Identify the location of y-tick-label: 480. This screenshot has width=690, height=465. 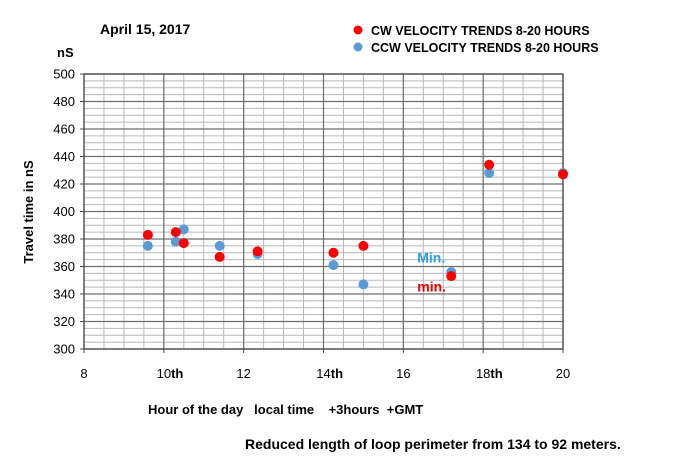
(64, 101).